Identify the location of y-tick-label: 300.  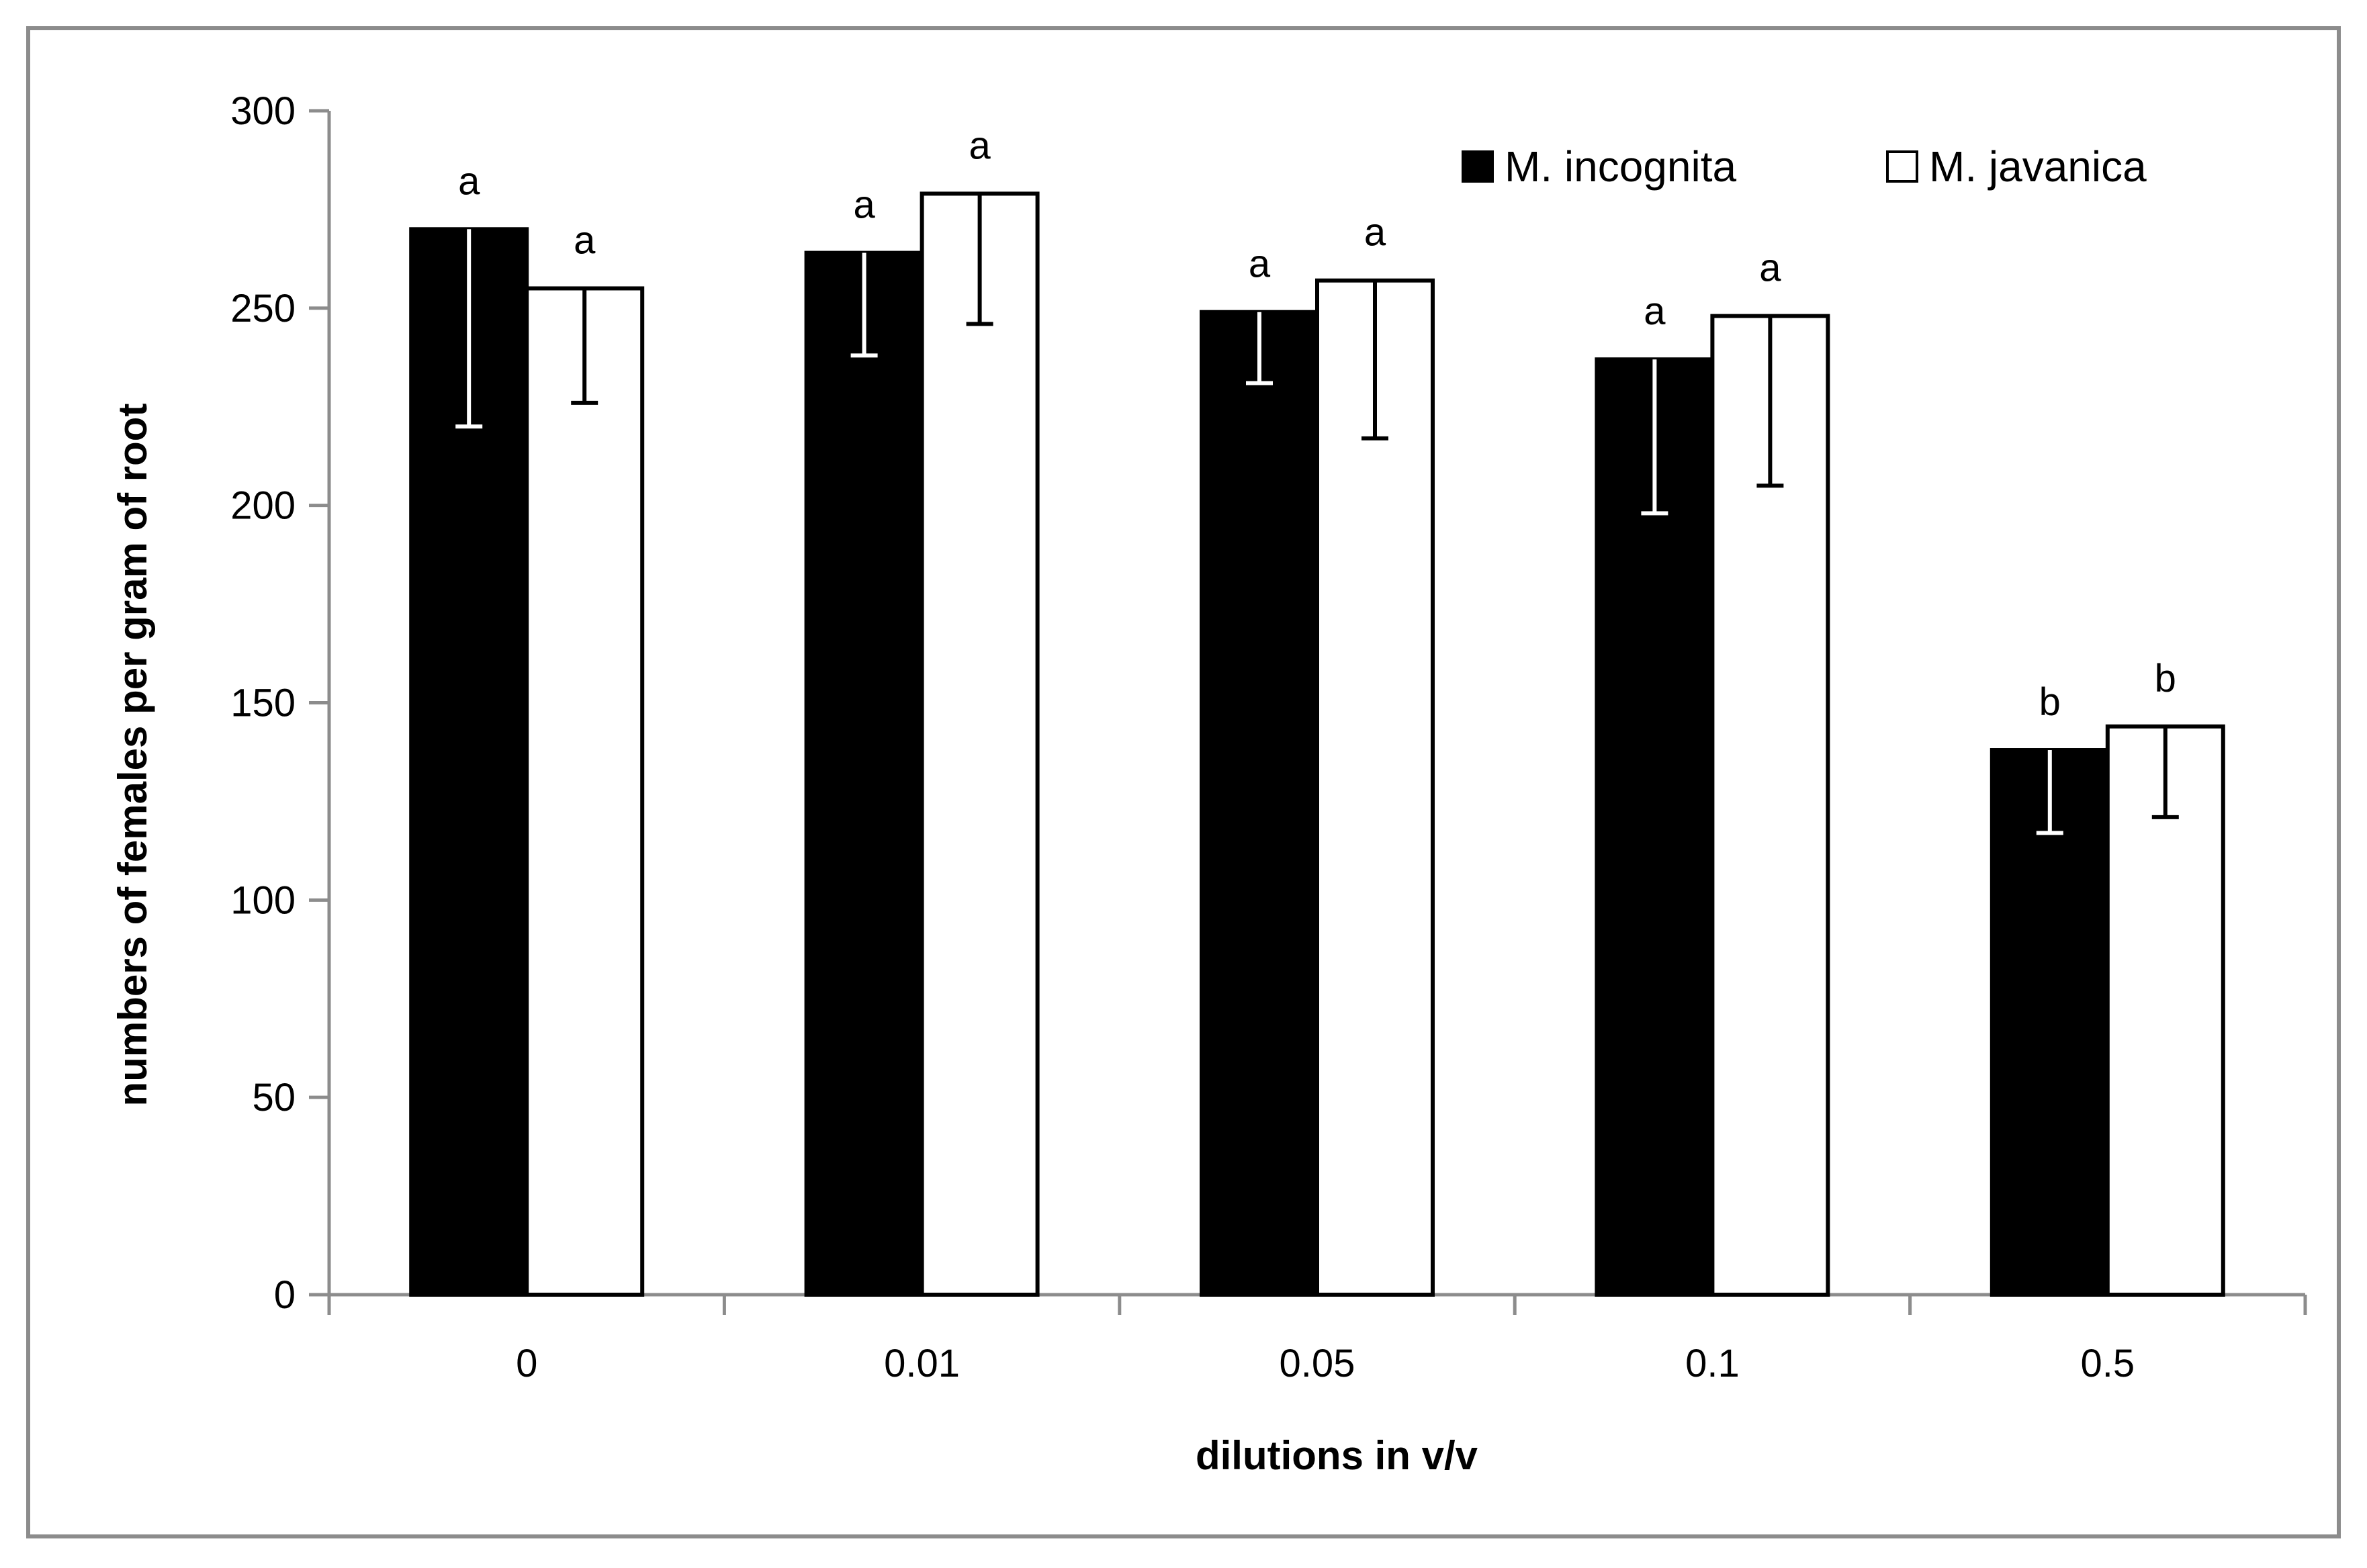
(263, 111).